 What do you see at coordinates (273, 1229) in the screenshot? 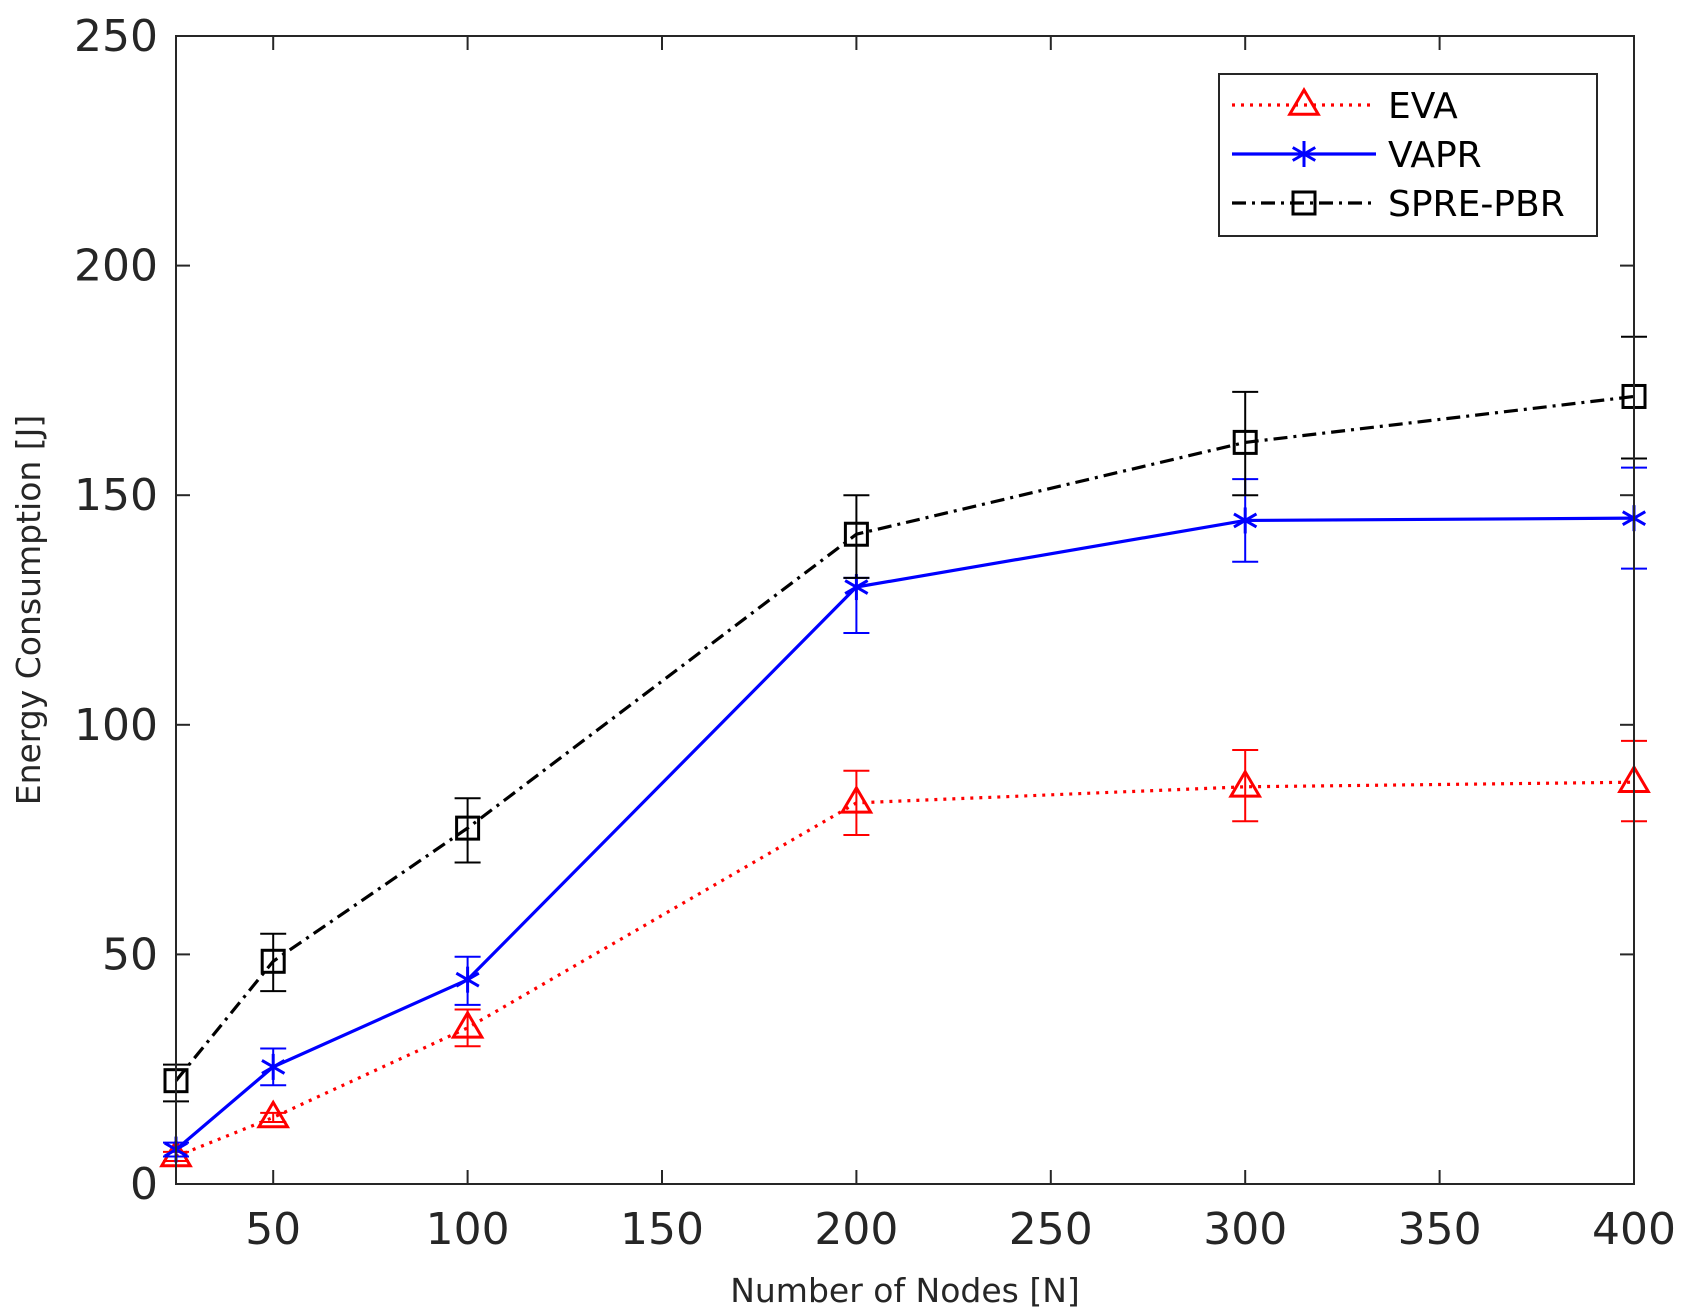
I see `x-tick-label: 50` at bounding box center [273, 1229].